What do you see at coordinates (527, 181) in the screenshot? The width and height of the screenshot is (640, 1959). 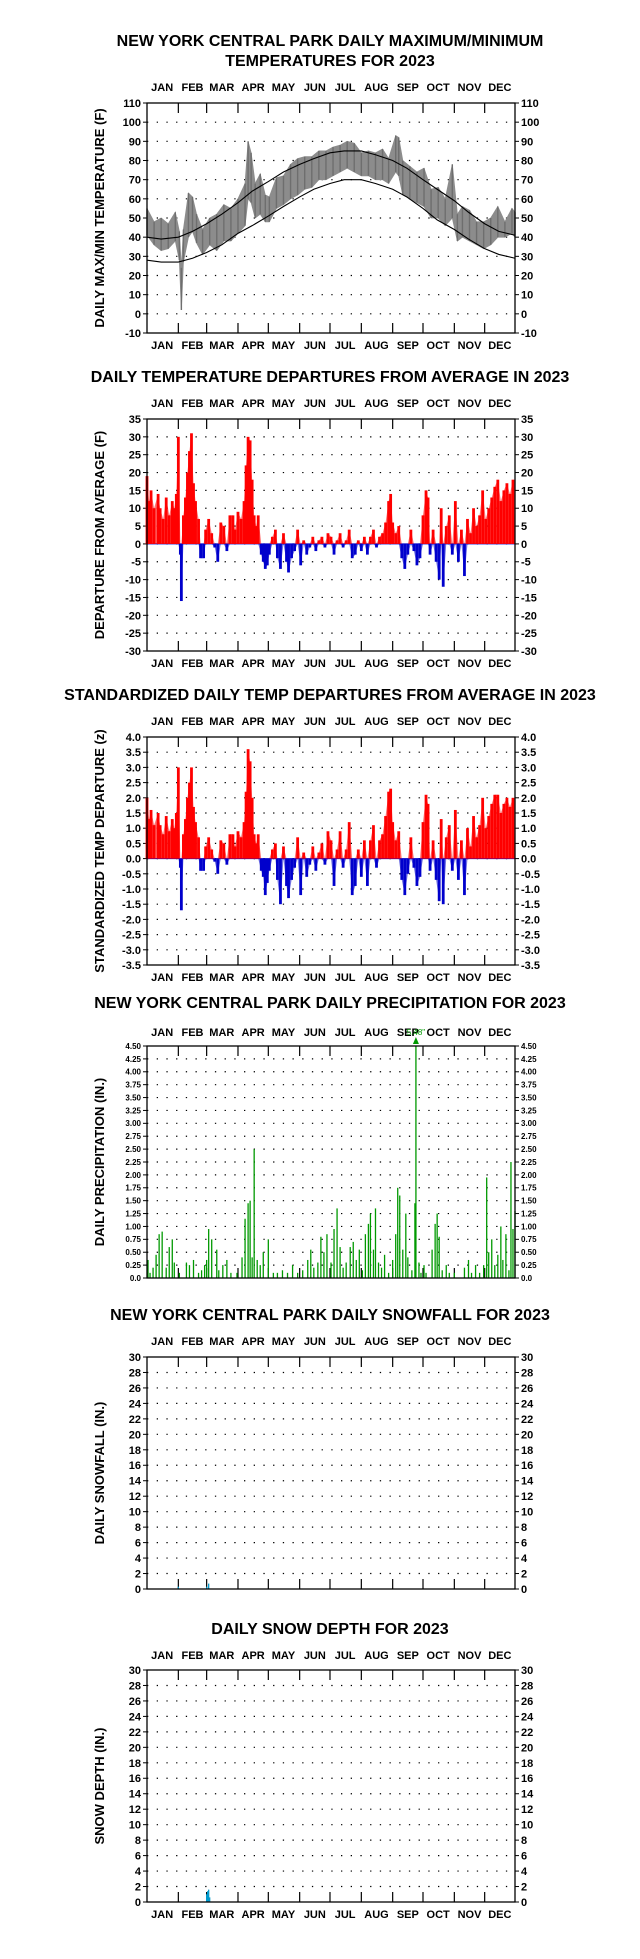 I see `y-tick-label-right: 70` at bounding box center [527, 181].